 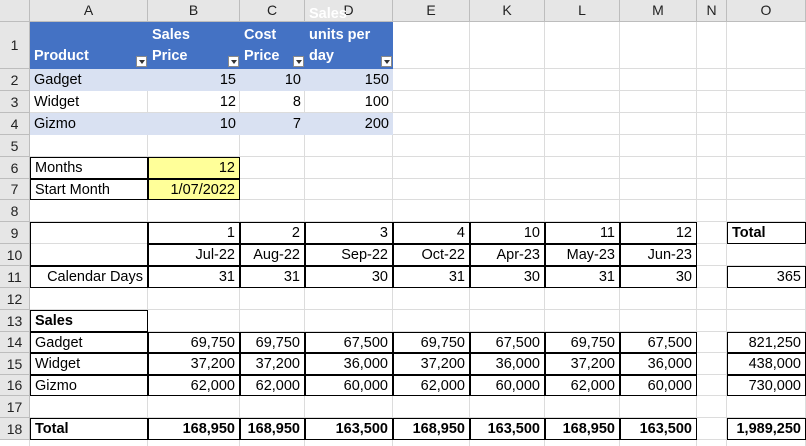 What do you see at coordinates (57, 102) in the screenshot?
I see `table-product-cell: Widget` at bounding box center [57, 102].